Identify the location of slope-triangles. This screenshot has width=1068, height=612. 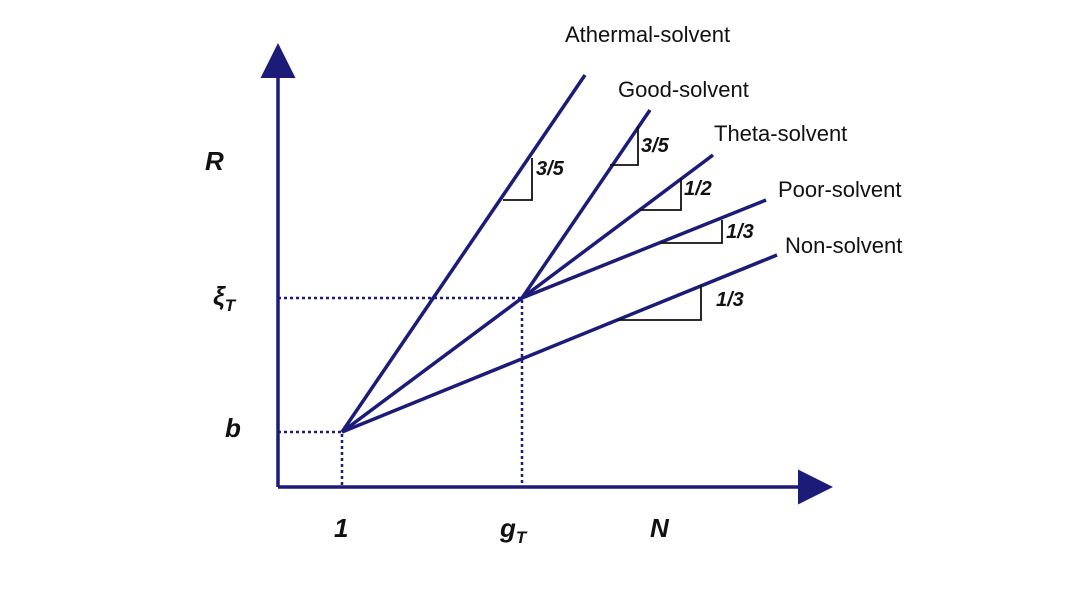
(613, 223).